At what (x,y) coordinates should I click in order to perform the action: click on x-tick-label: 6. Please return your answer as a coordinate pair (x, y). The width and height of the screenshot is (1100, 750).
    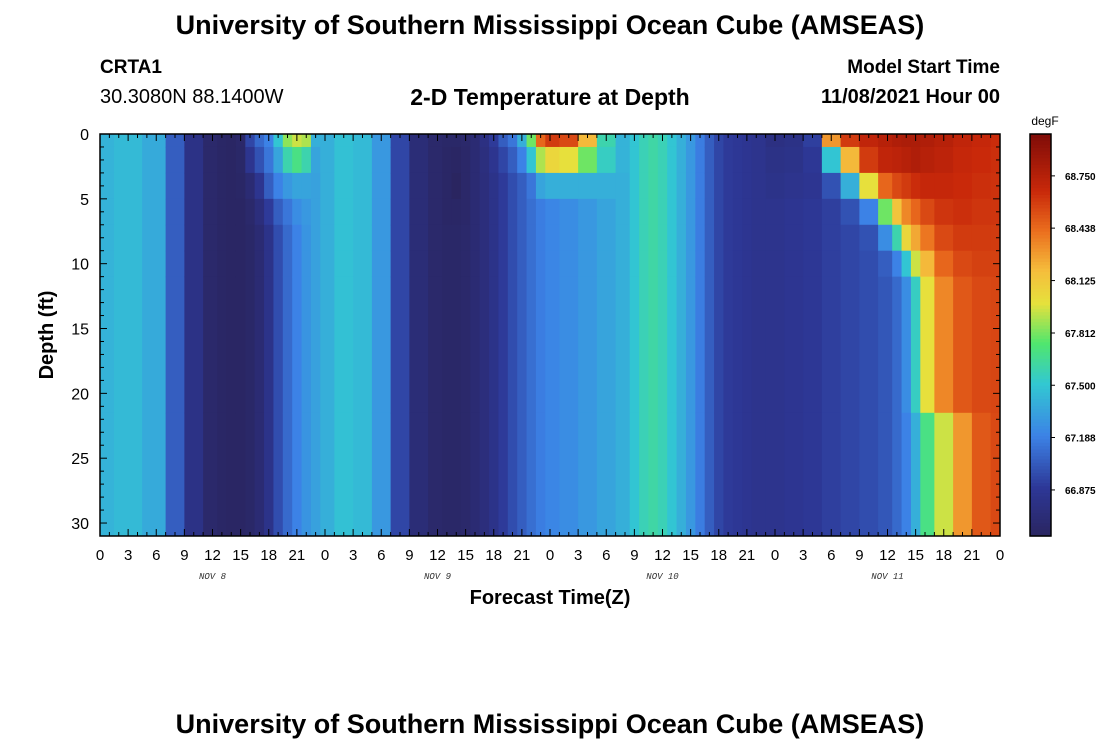
    Looking at the image, I should click on (831, 555).